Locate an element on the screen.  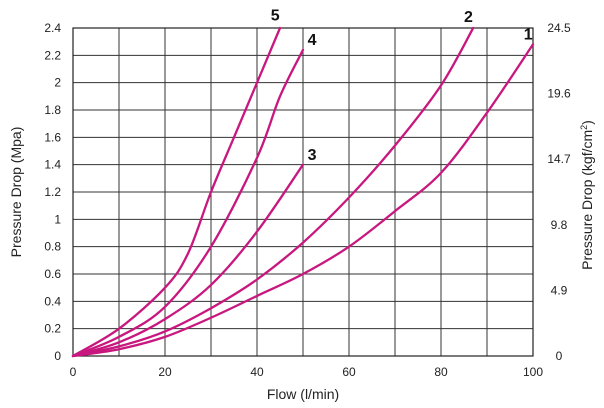
x-tick-label: 100 is located at coordinates (533, 372).